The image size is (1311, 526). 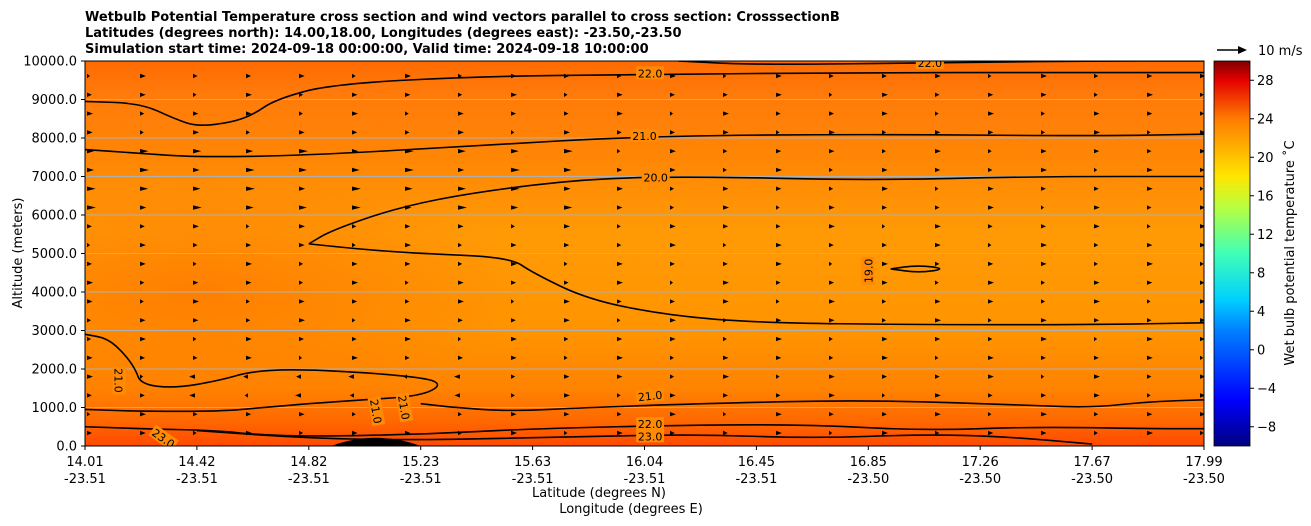 What do you see at coordinates (868, 270) in the screenshot?
I see `contour-label-group: 19.0` at bounding box center [868, 270].